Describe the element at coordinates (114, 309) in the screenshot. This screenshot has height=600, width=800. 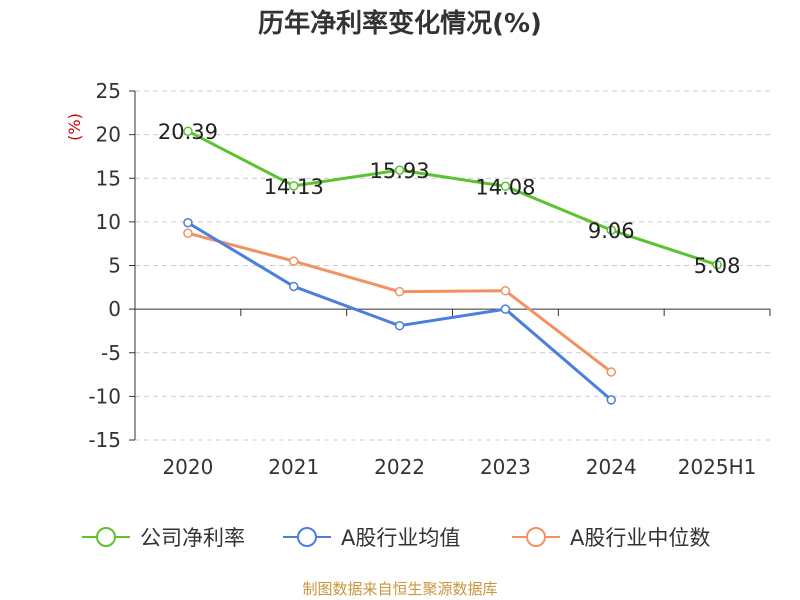
I see `y-tick-label: 0` at that location.